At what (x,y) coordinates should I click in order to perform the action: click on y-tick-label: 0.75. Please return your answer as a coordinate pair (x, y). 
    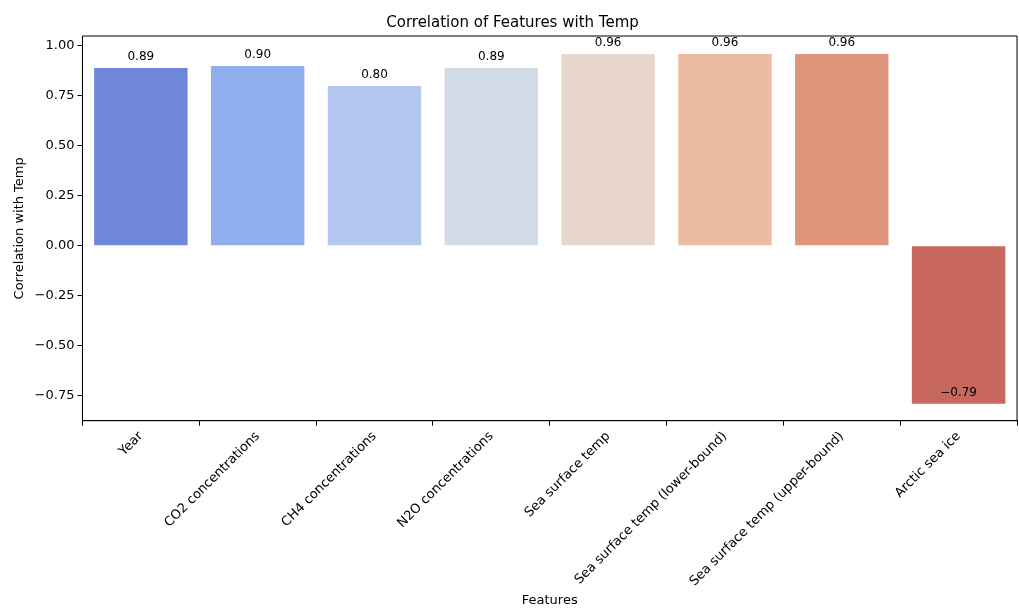
    Looking at the image, I should click on (60, 95).